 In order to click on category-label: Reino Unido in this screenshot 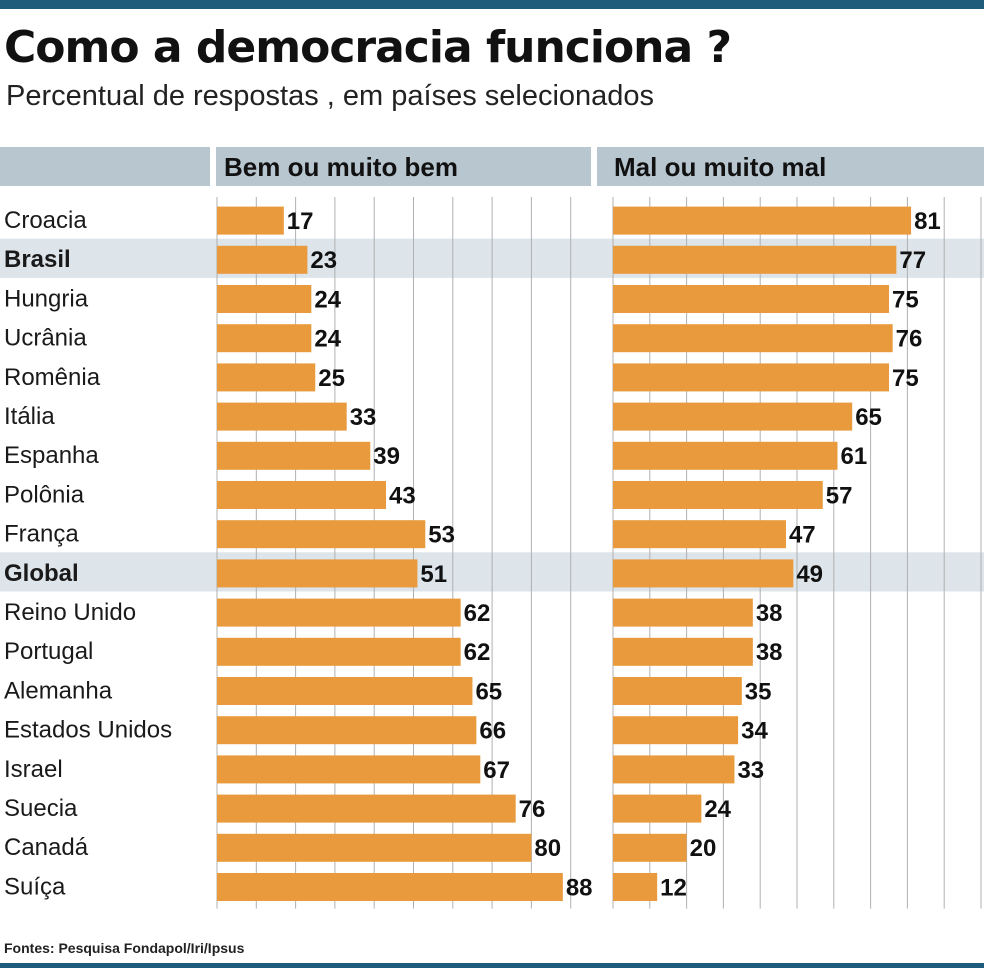, I will do `click(70, 612)`.